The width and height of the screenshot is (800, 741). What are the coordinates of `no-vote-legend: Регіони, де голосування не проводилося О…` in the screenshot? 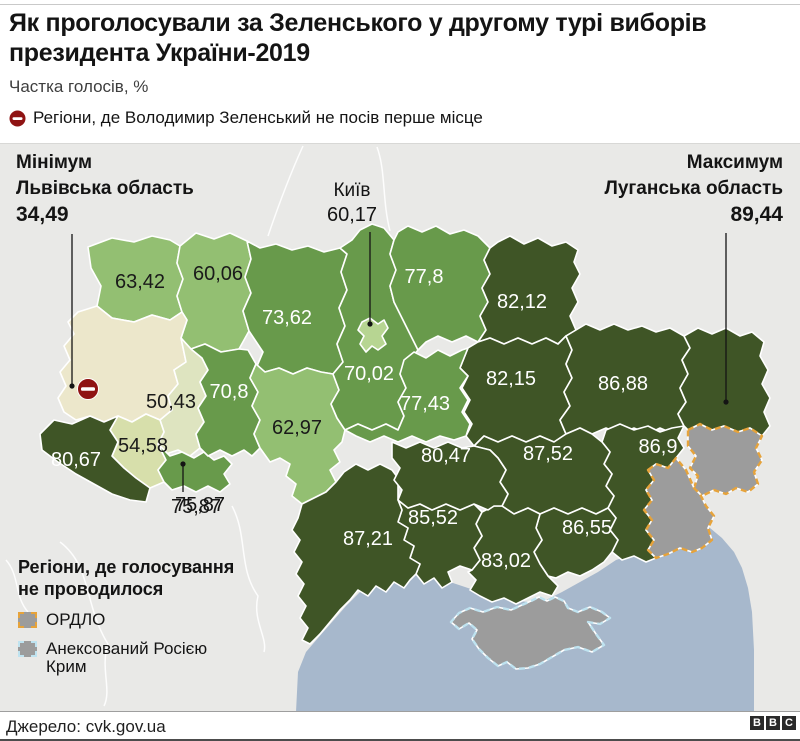 It's located at (127, 616).